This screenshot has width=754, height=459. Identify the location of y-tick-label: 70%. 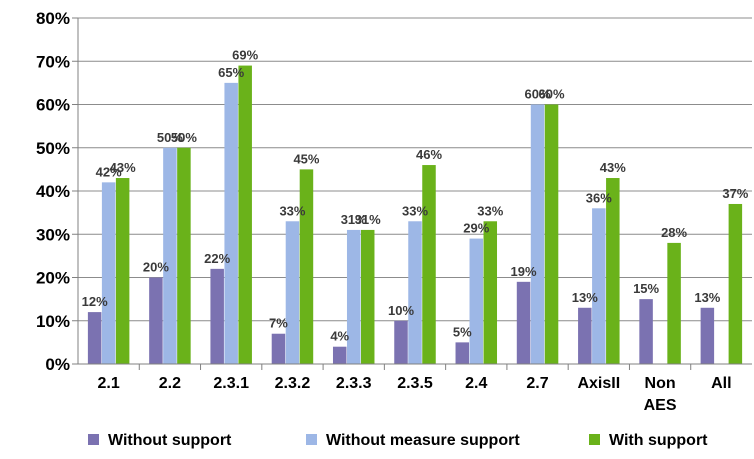
(53, 61).